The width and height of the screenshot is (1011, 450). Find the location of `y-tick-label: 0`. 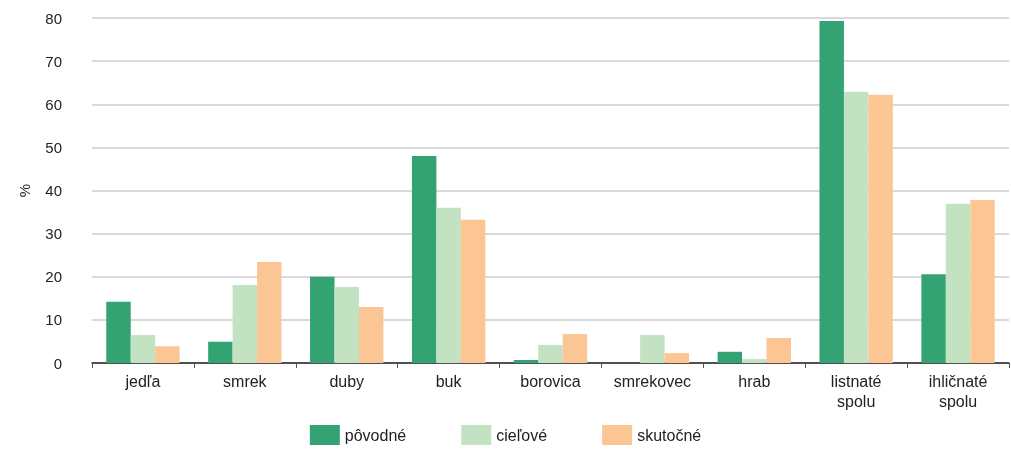

y-tick-label: 0 is located at coordinates (57, 363).